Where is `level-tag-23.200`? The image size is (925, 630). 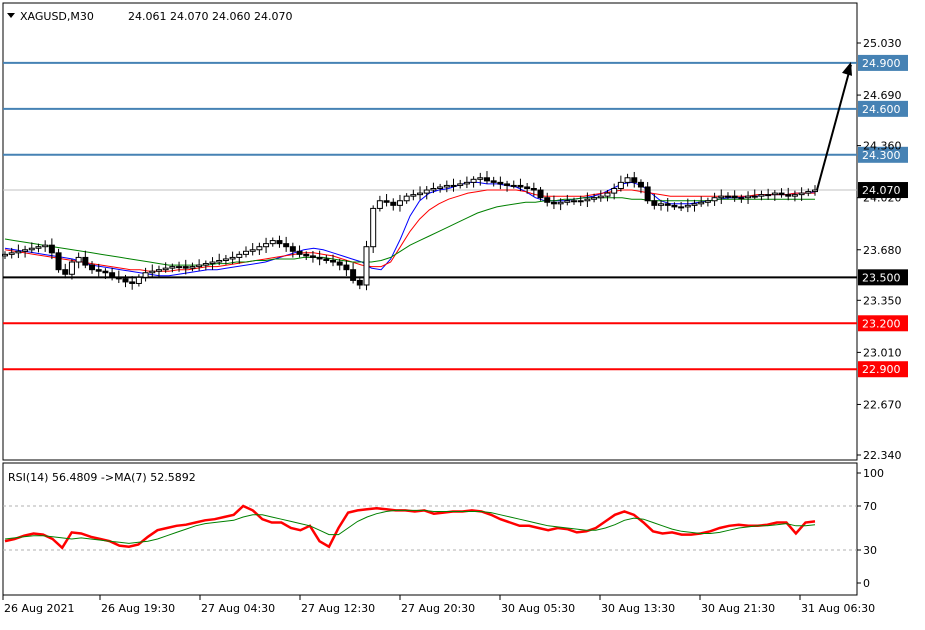 level-tag-23.200 is located at coordinates (883, 323).